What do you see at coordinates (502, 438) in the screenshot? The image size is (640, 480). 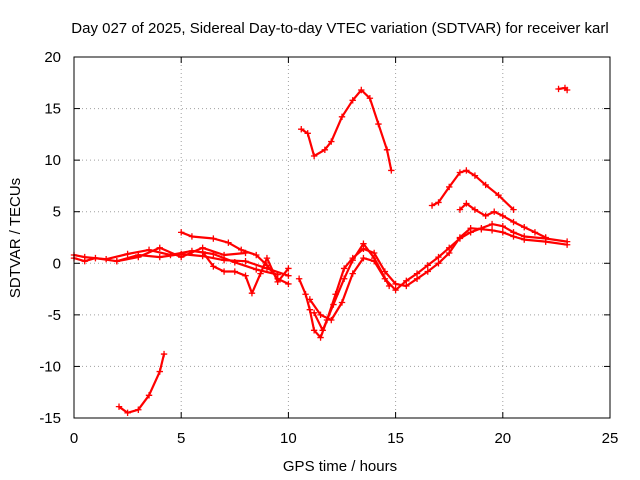 I see `x-tick-label: 20` at bounding box center [502, 438].